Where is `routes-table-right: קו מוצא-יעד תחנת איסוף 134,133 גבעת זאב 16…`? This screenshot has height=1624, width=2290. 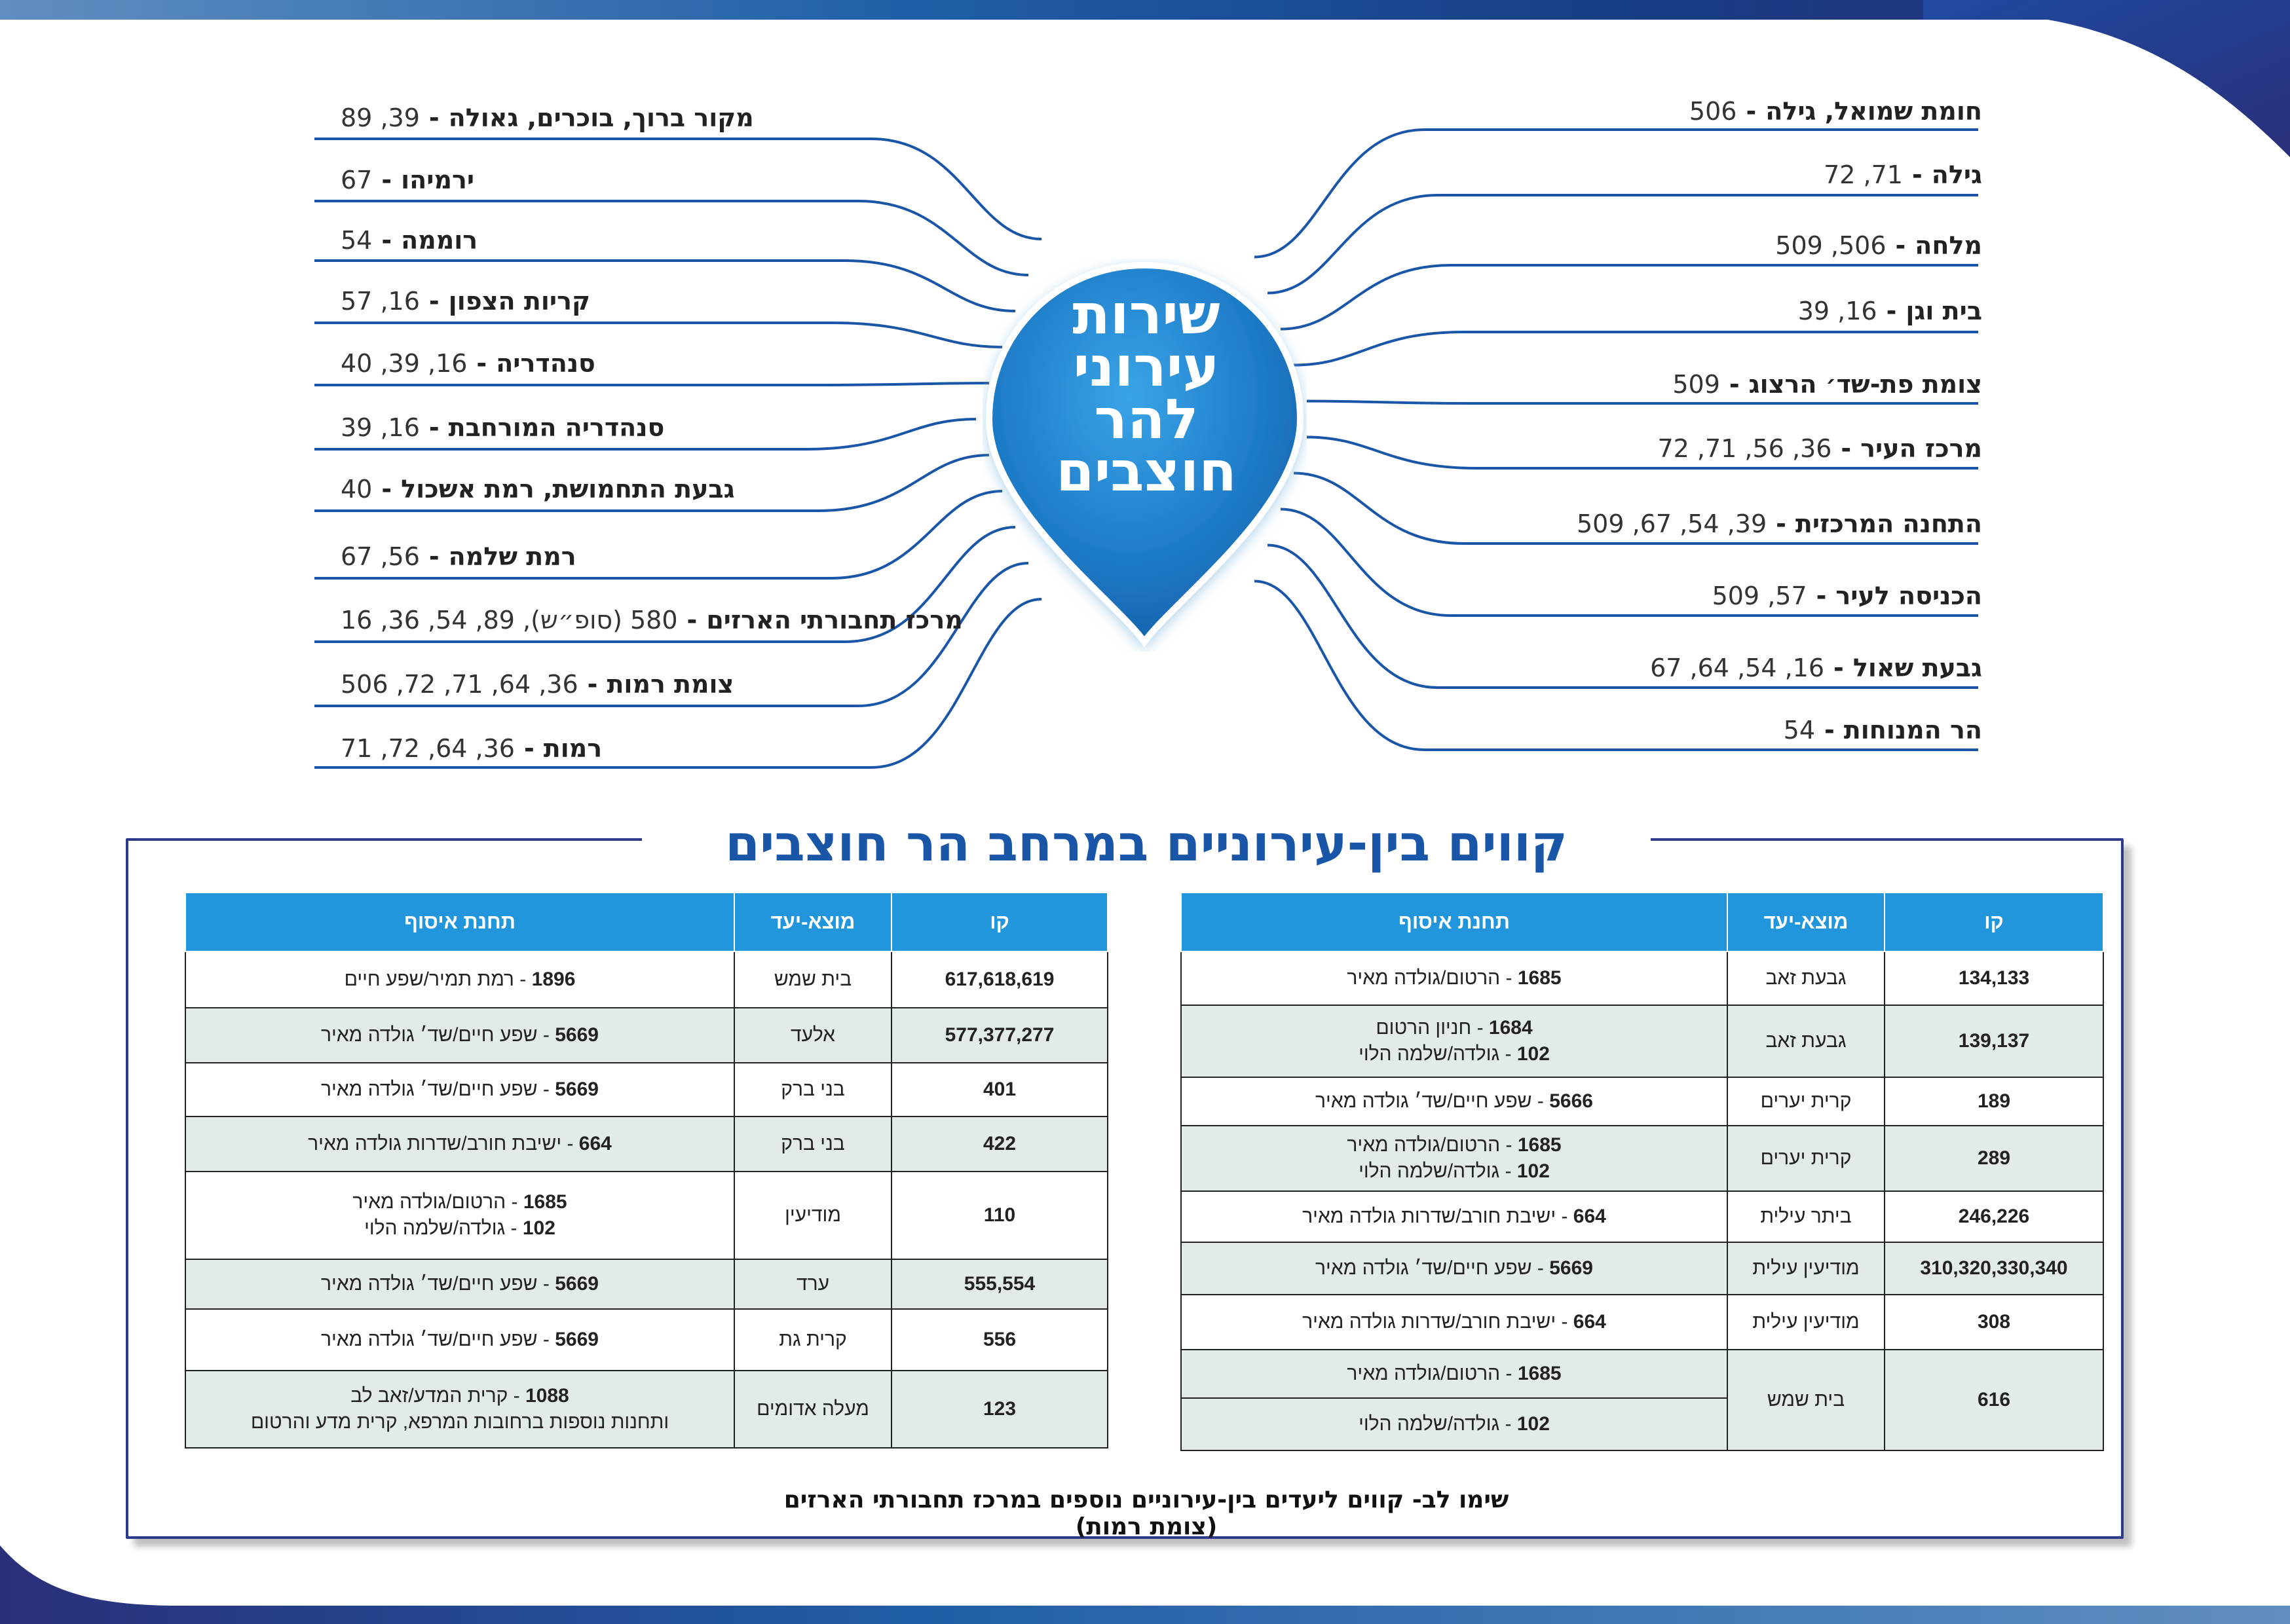 routes-table-right: קו מוצא-יעד תחנת איסוף 134,133 גבעת זאב 16… is located at coordinates (1642, 1171).